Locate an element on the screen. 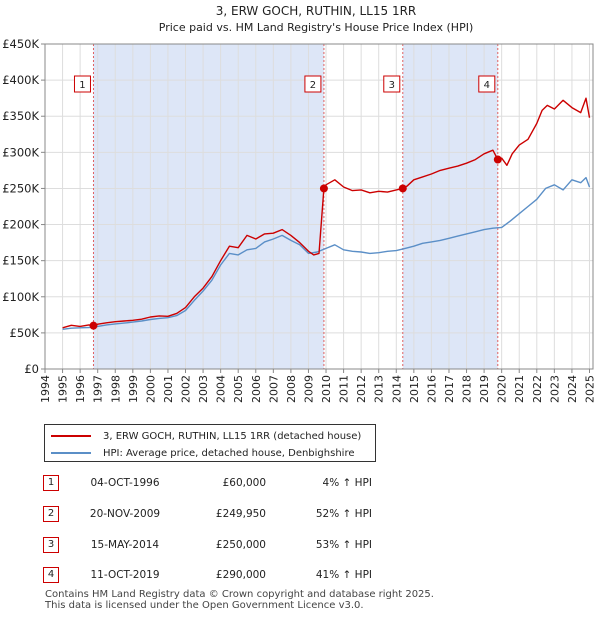  x-tick-label: 2008 is located at coordinates (291, 389).